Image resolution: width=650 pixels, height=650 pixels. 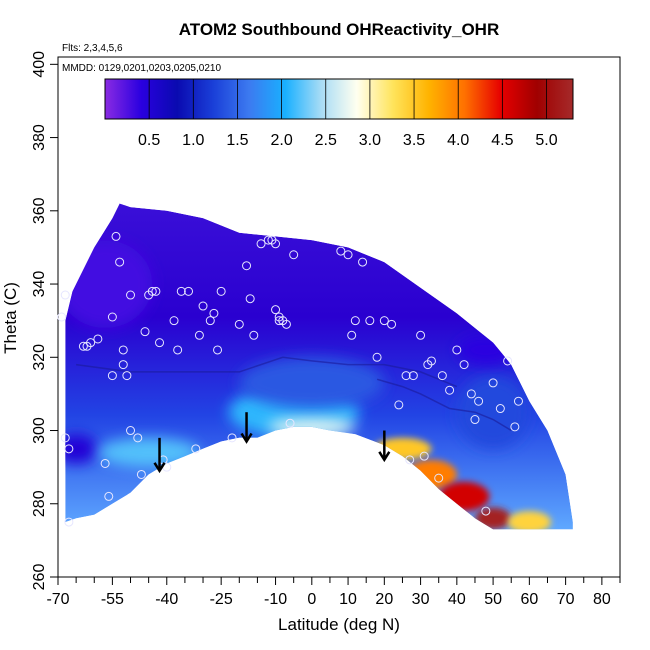 What do you see at coordinates (493, 599) in the screenshot?
I see `x-tick-label: 50` at bounding box center [493, 599].